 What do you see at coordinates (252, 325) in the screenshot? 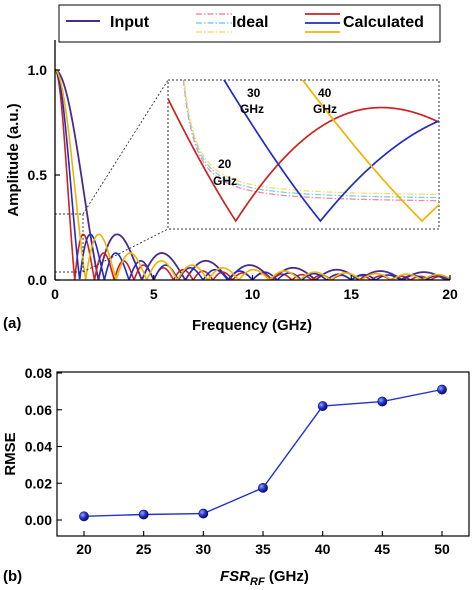
I see `panel-a-xlabel: Frequency (GHz)` at bounding box center [252, 325].